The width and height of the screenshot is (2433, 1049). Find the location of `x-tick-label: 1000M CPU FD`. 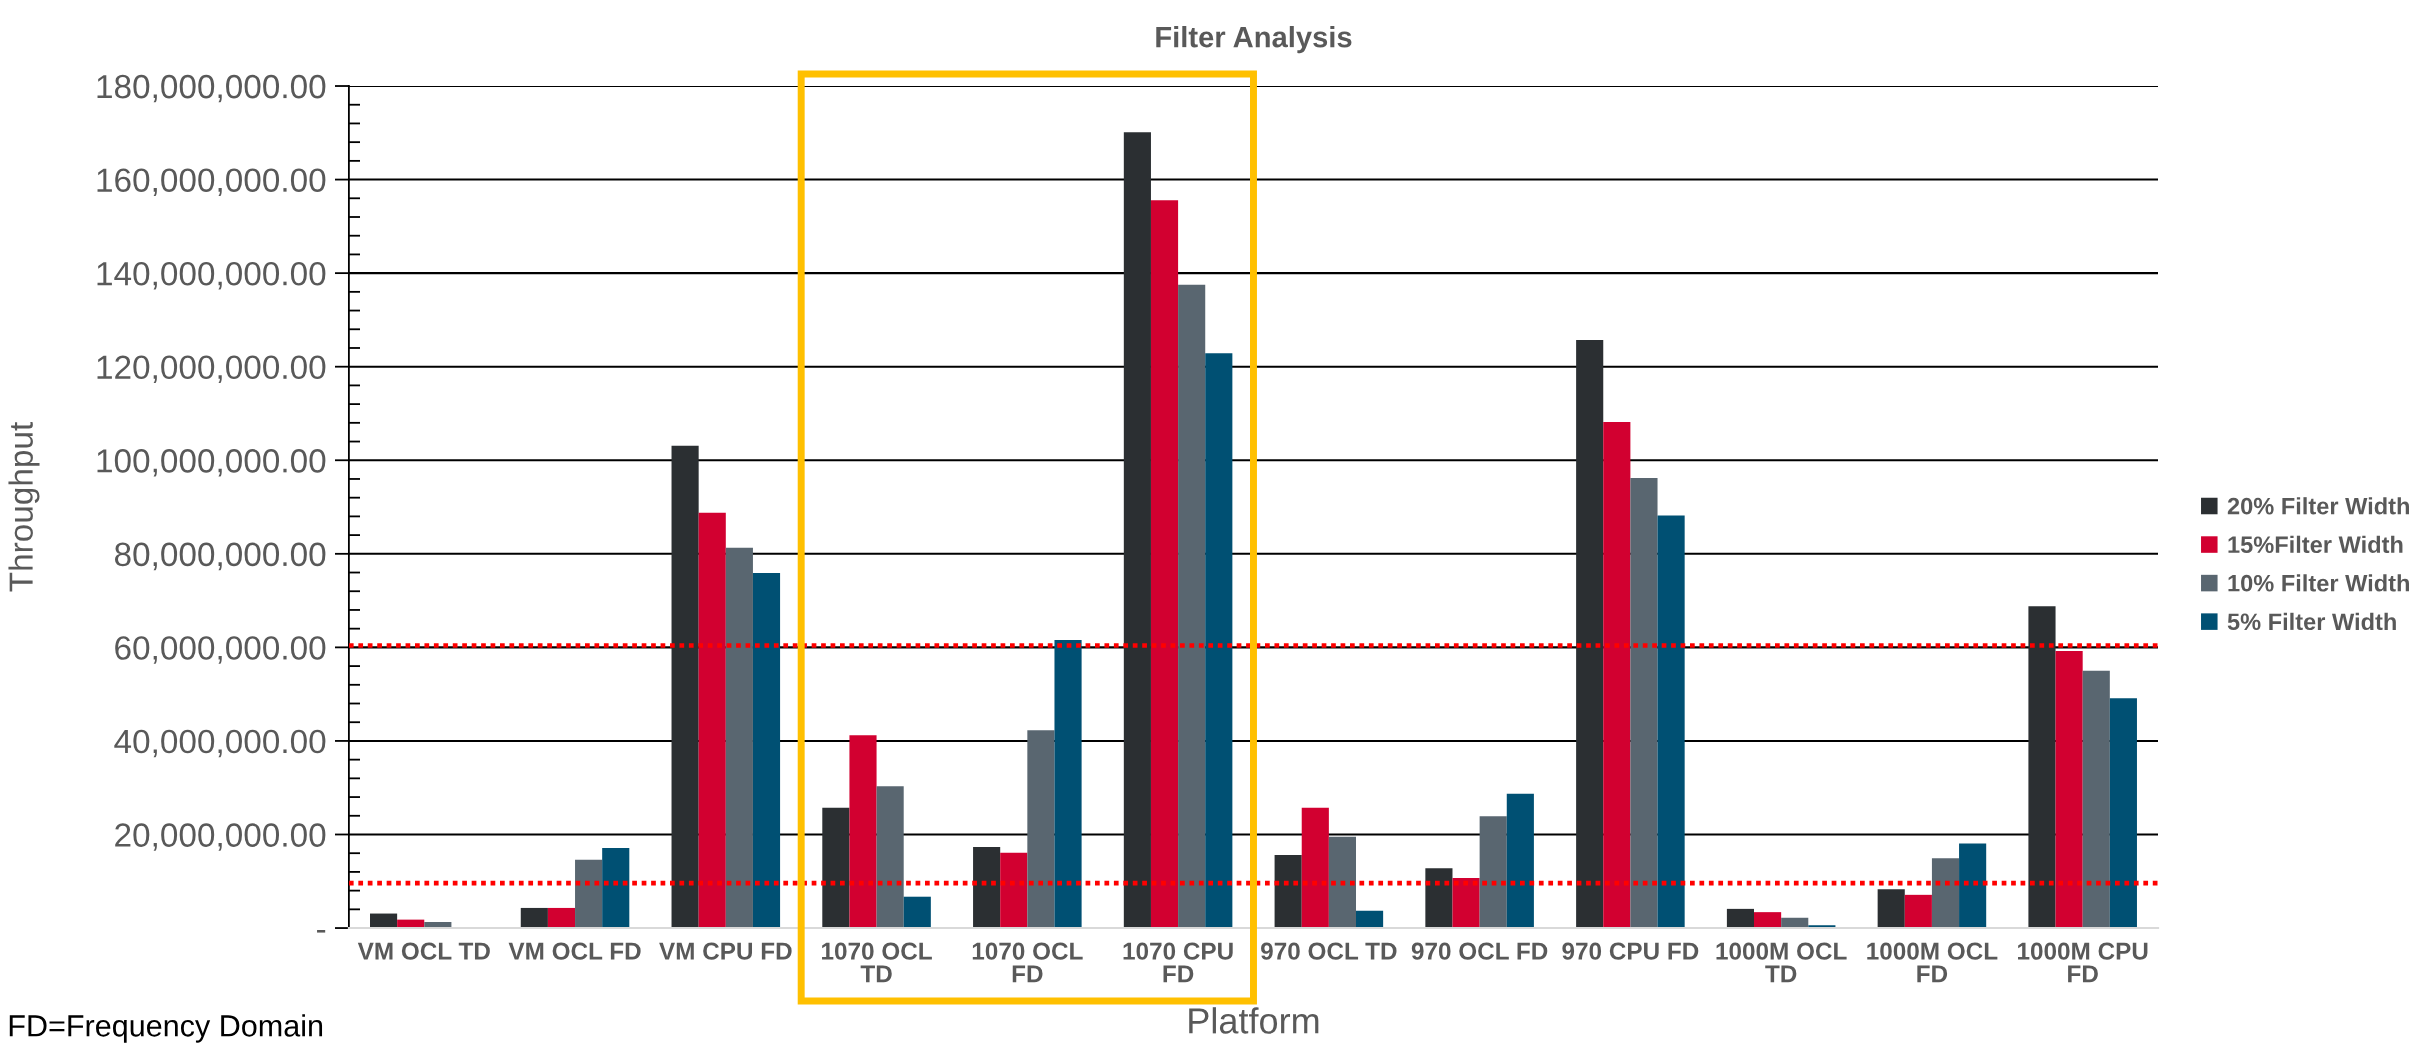

x-tick-label: 1000M CPU FD is located at coordinates (2083, 962).